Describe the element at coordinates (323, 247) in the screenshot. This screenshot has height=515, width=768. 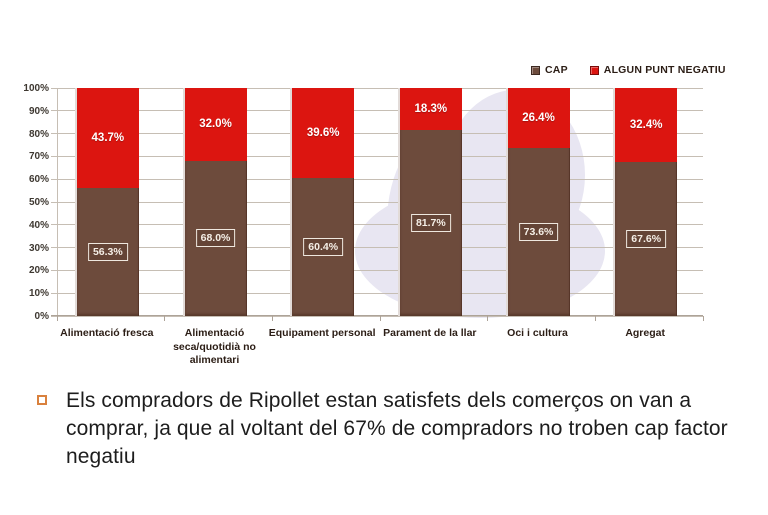
I see `data-label-cap: 60.4%` at that location.